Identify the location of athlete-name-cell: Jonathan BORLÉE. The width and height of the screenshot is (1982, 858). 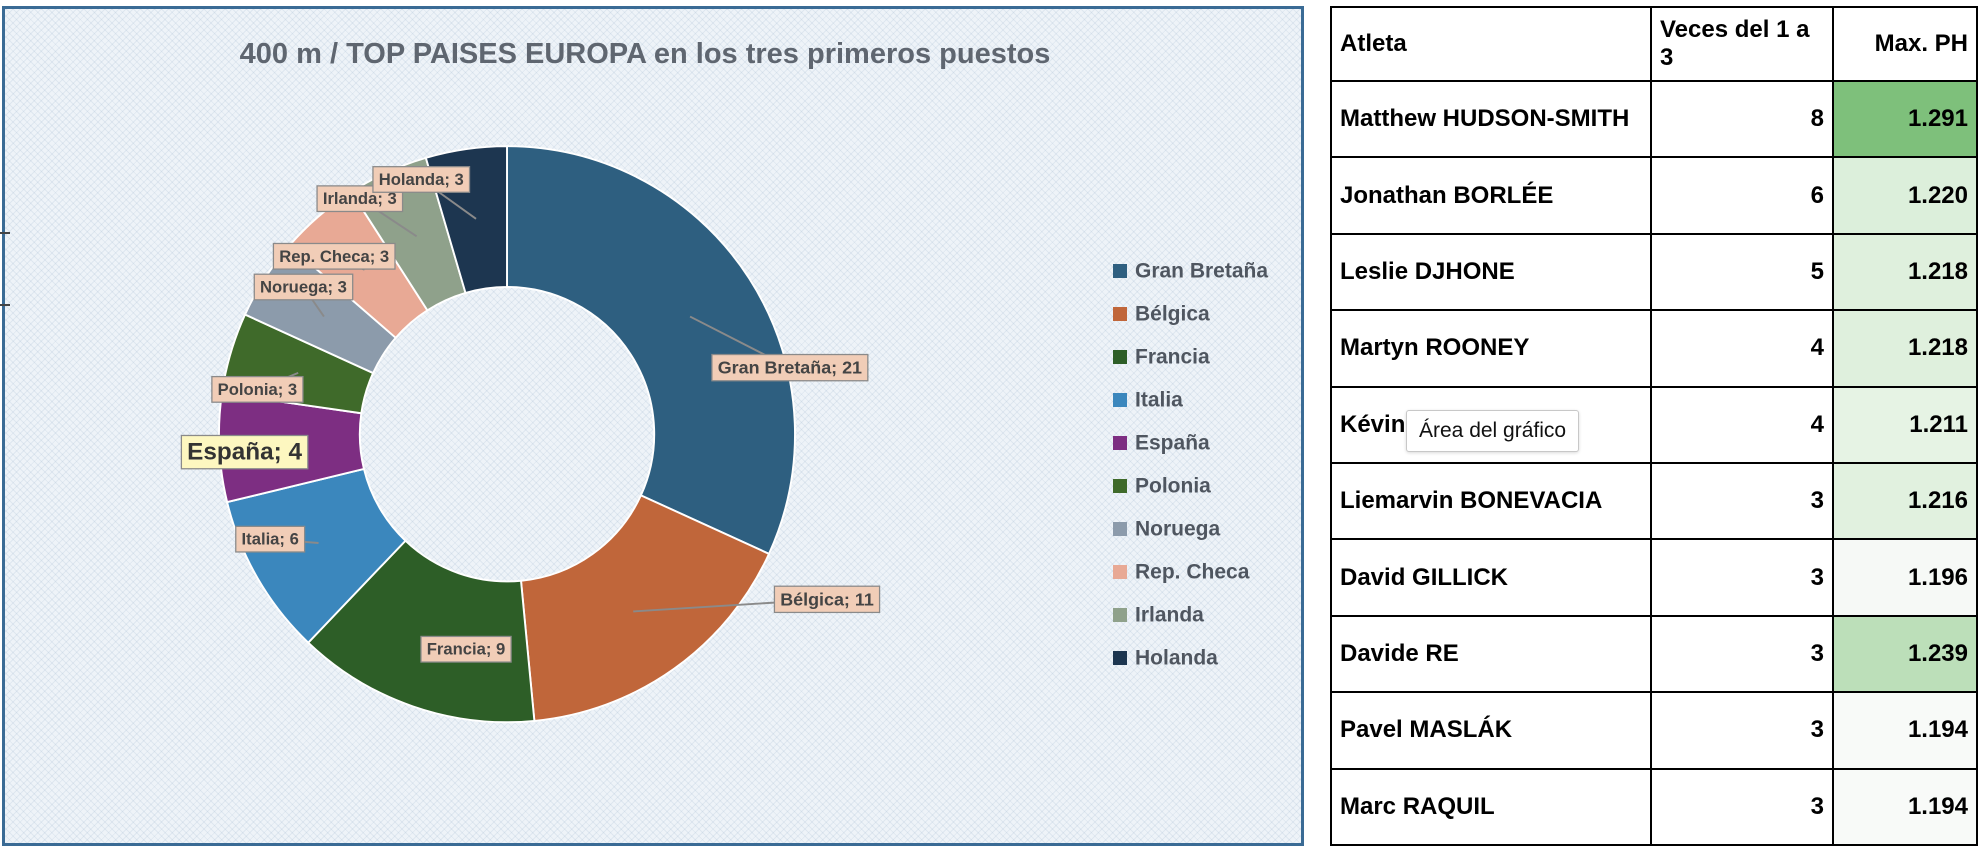
(1491, 195).